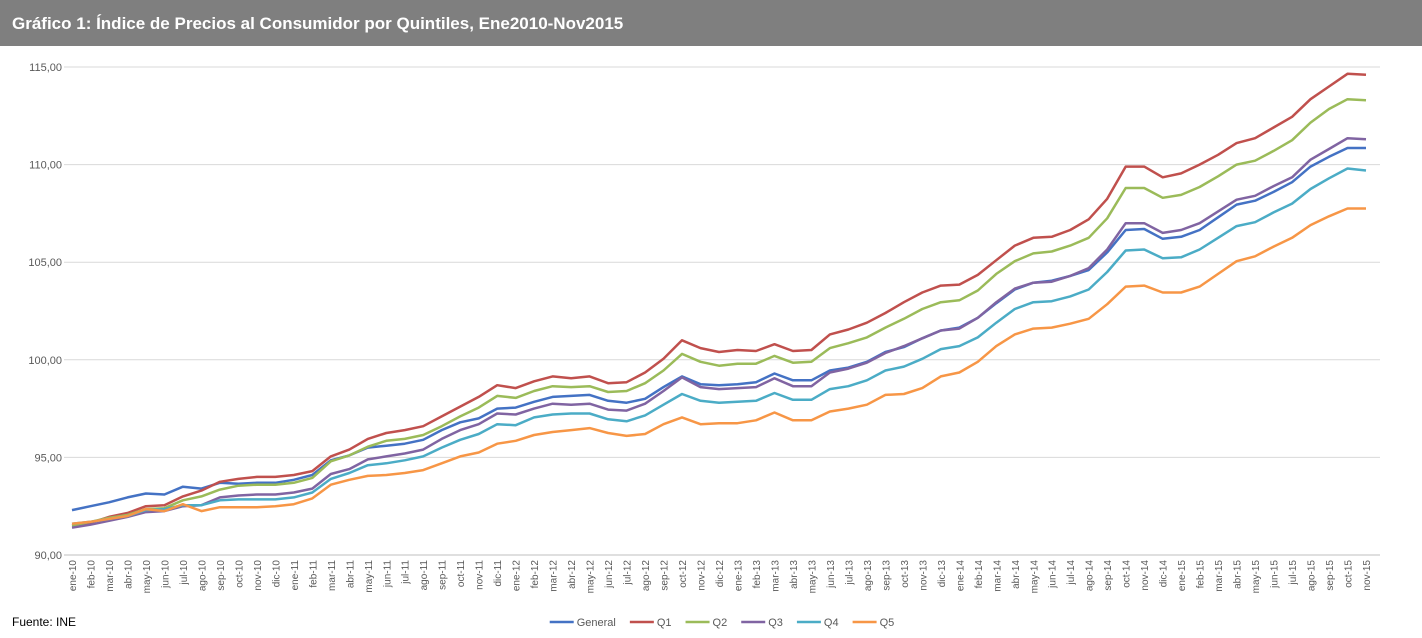 The height and width of the screenshot is (638, 1422). I want to click on x-tick-label: oct-13, so click(905, 574).